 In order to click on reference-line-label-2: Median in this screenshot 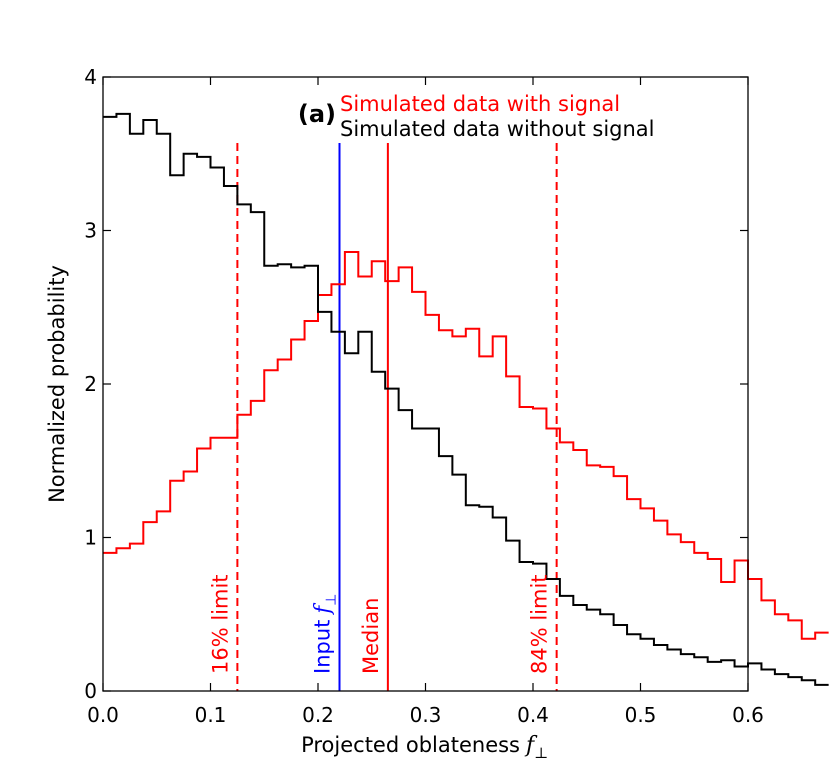, I will do `click(371, 636)`.